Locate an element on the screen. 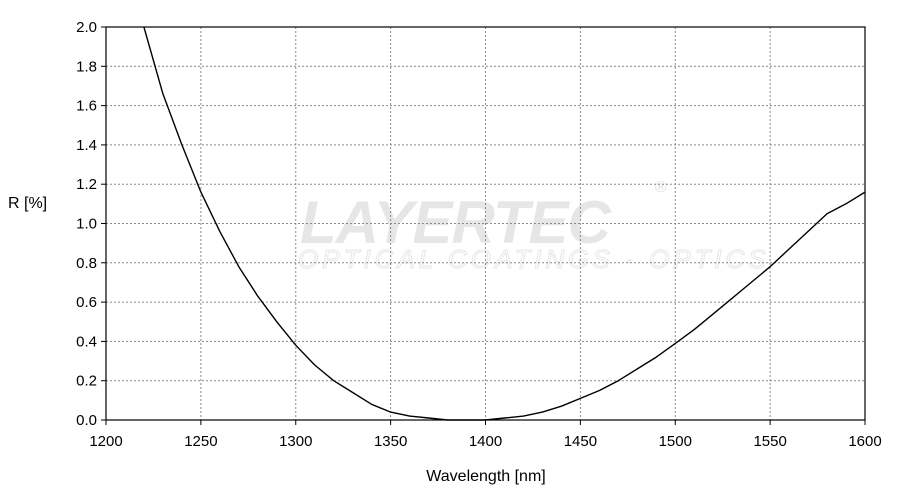  y-axis-label: R [%] is located at coordinates (27, 203).